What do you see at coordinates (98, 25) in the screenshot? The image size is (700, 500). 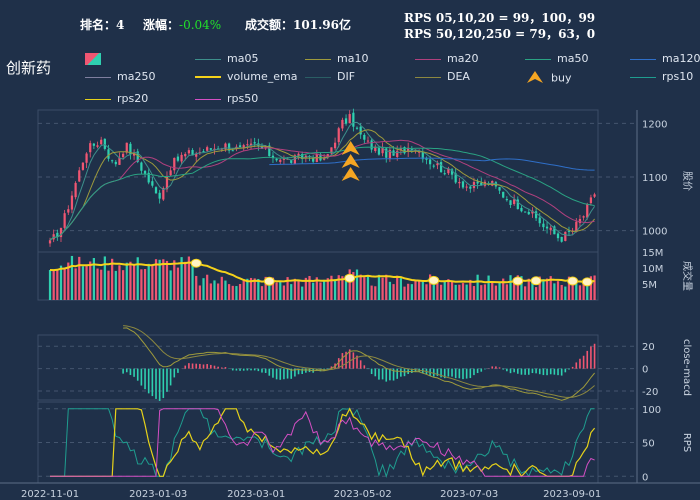 I see `rank-label: 排名：` at bounding box center [98, 25].